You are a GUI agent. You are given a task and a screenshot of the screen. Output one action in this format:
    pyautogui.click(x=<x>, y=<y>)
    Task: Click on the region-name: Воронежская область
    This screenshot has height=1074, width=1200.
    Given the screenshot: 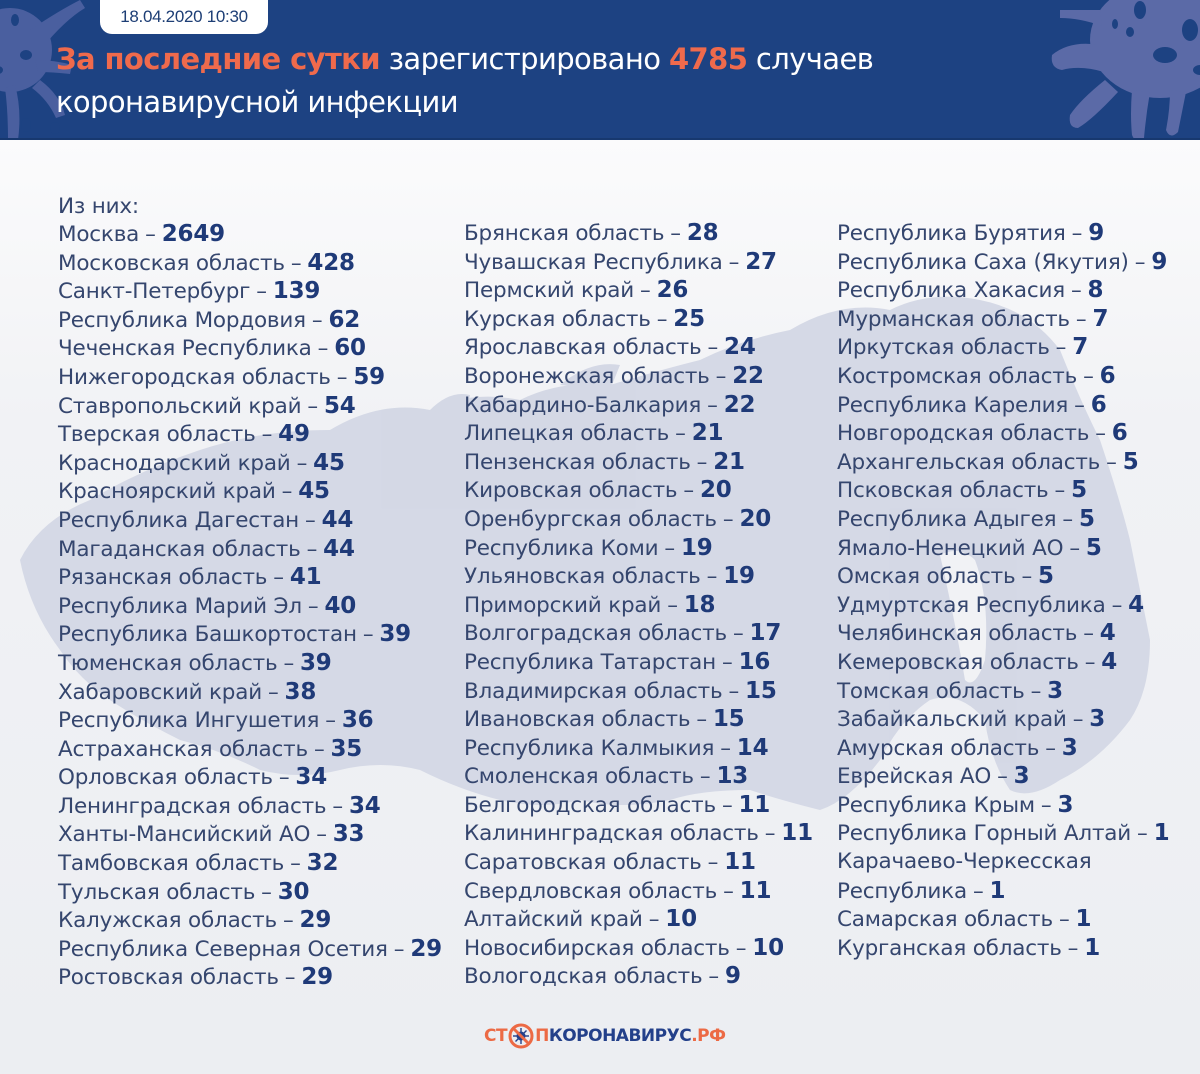 What is the action you would take?
    pyautogui.click(x=587, y=376)
    